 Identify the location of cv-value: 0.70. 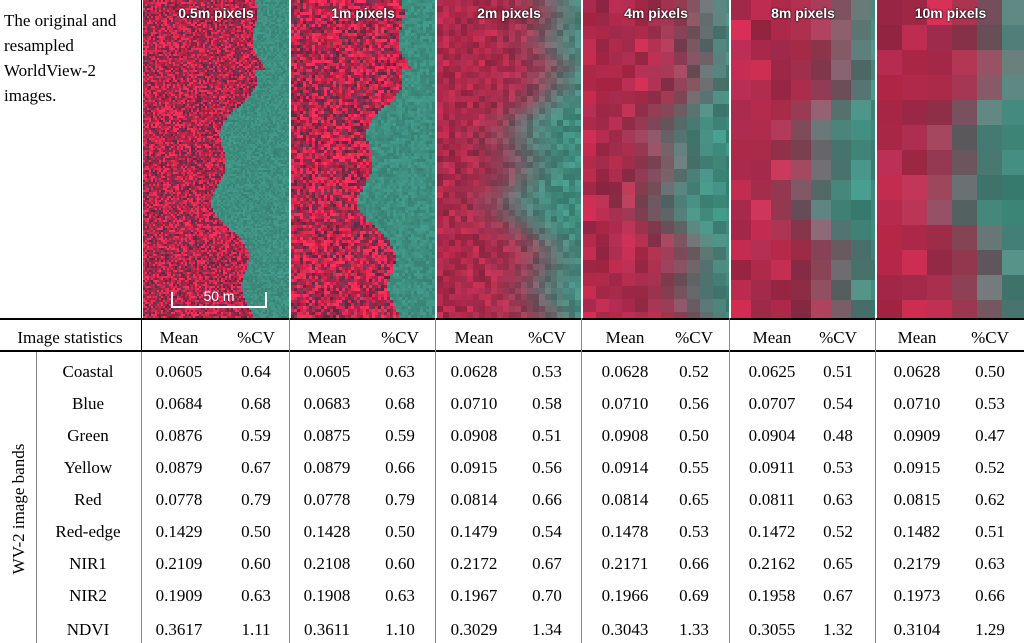
(547, 595).